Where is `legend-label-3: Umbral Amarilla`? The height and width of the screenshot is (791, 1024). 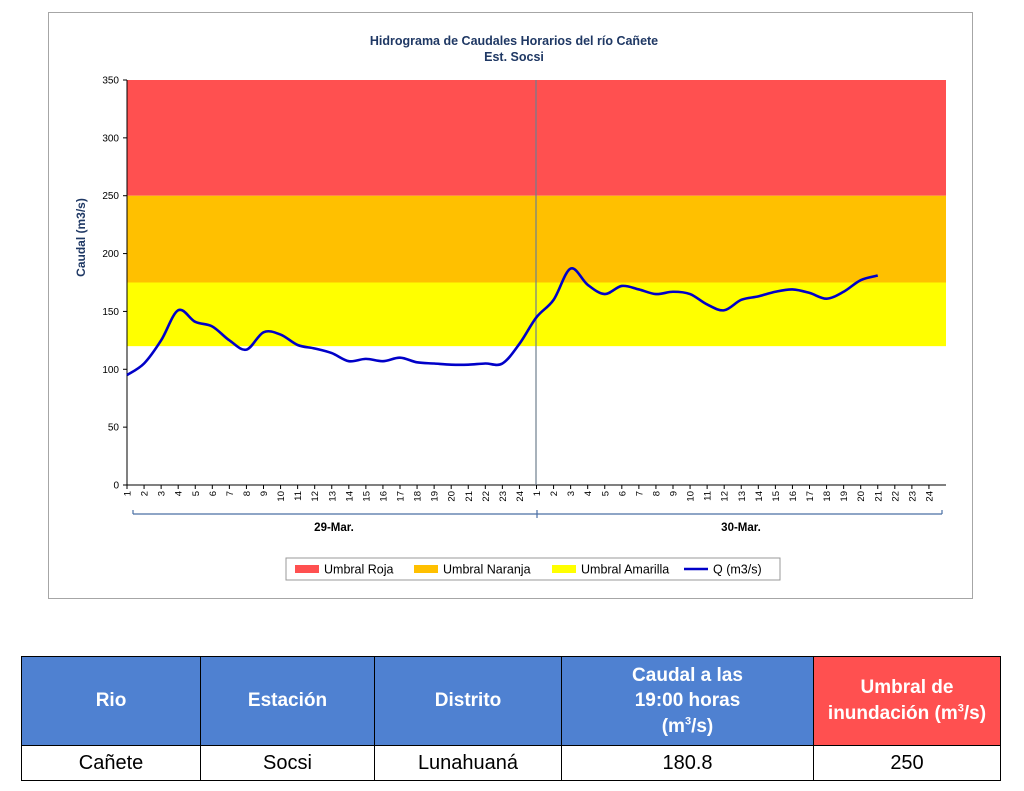
legend-label-3: Umbral Amarilla is located at coordinates (625, 570).